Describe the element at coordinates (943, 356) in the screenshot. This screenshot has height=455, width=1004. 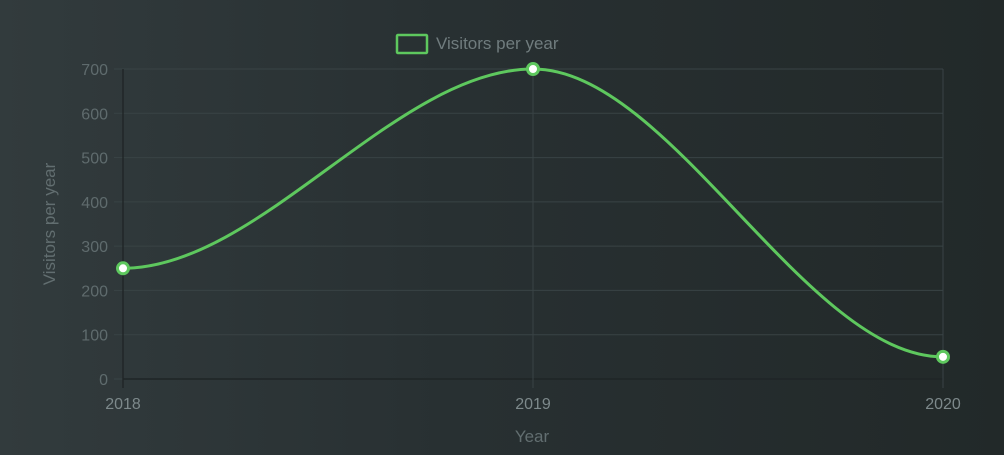
I see `data-point-2020` at that location.